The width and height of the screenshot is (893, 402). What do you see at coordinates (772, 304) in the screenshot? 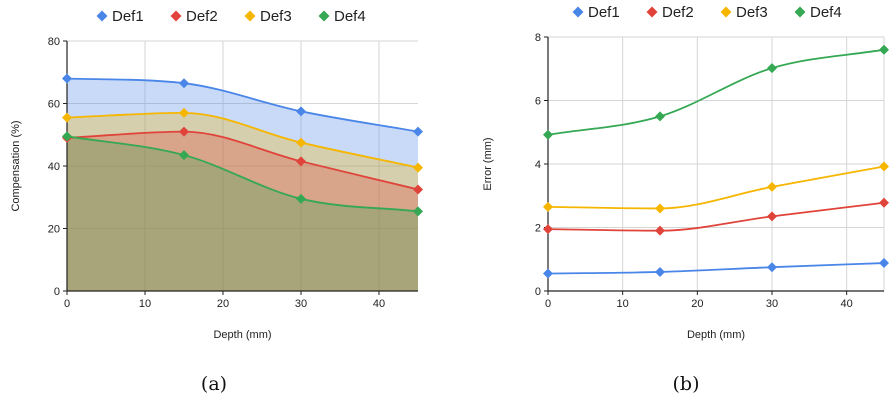
I see `chart-b-x-tick-label: 30` at bounding box center [772, 304].